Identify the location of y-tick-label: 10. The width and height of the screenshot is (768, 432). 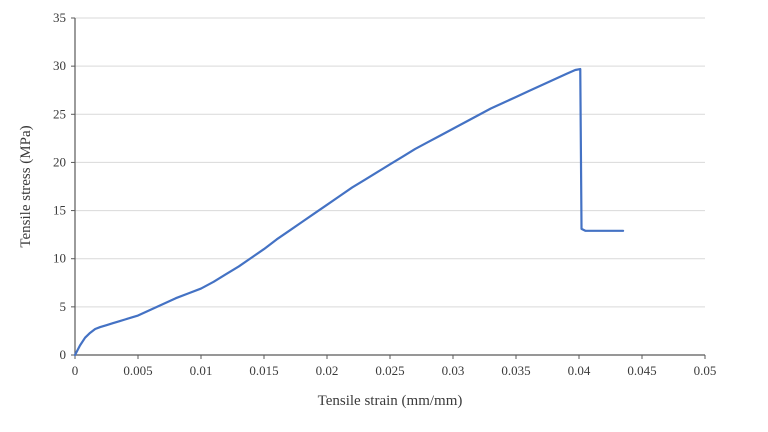
(59, 258).